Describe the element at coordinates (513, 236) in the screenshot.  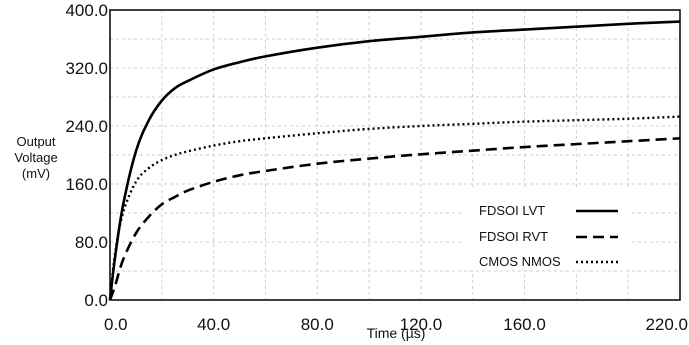
I see `legend-label-fdsoi-rvt: FDSOI RVT` at that location.